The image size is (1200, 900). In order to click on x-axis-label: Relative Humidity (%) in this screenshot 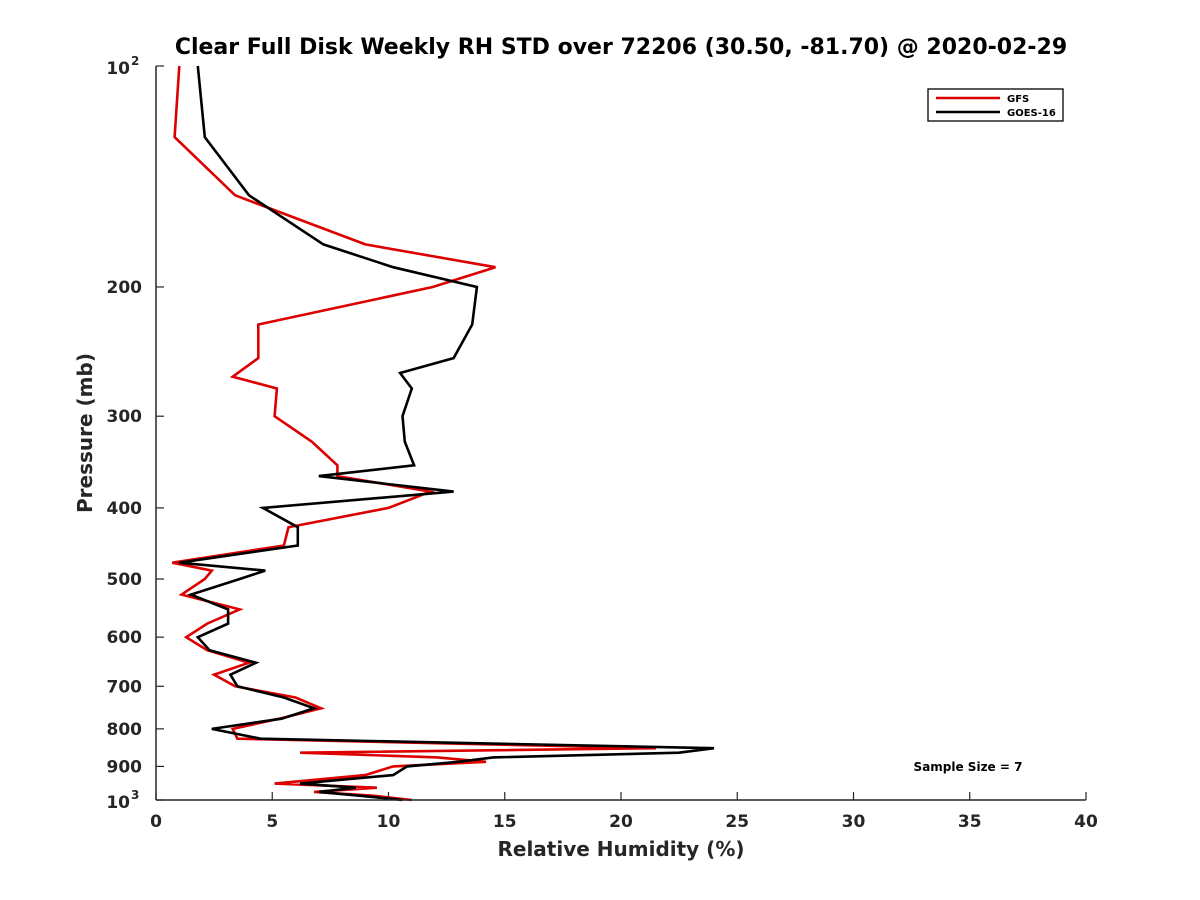, I will do `click(620, 849)`.